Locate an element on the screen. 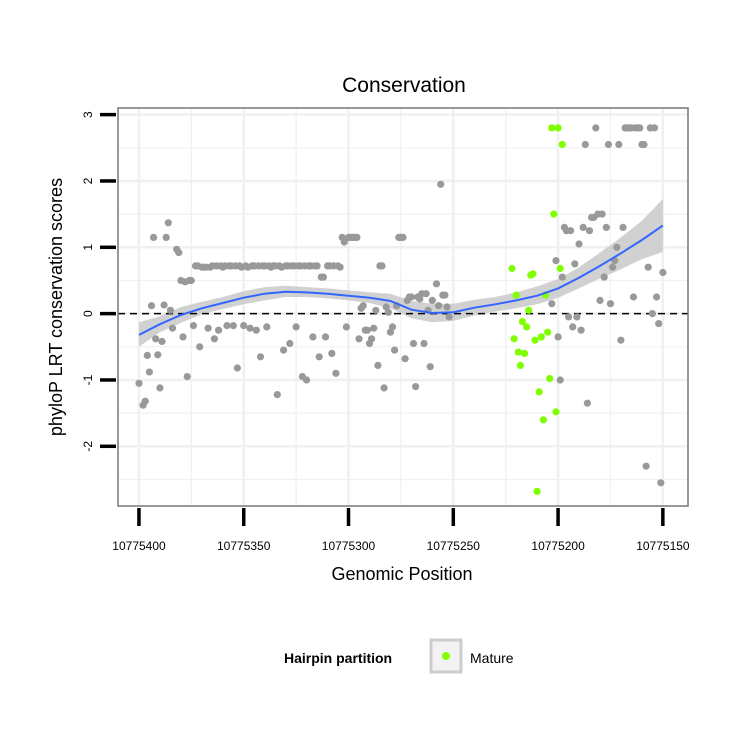  legend-title: Hairpin partition is located at coordinates (338, 658).